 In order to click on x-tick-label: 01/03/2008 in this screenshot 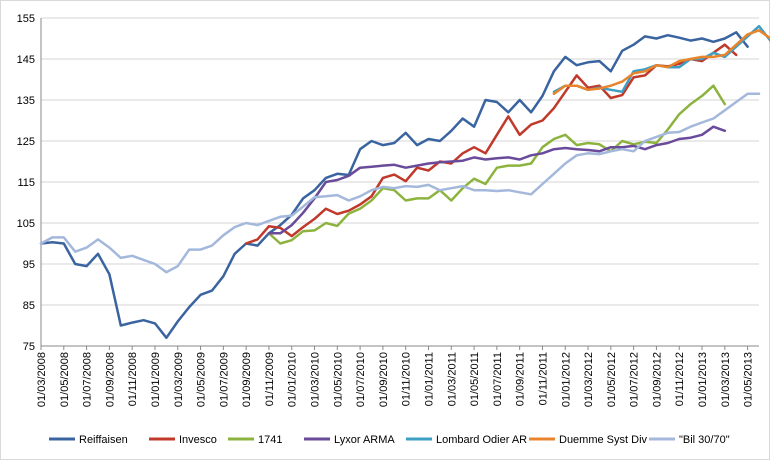, I will do `click(42, 379)`.